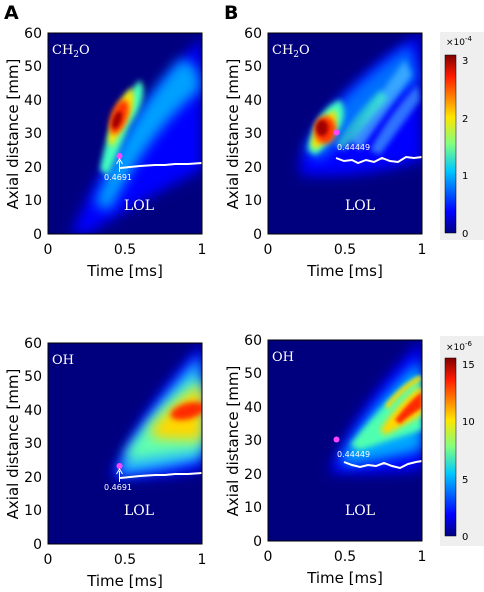 The image size is (484, 592). I want to click on colorbar-oh: ×10⁻⁶ 0 5 10 15, so click(462, 441).